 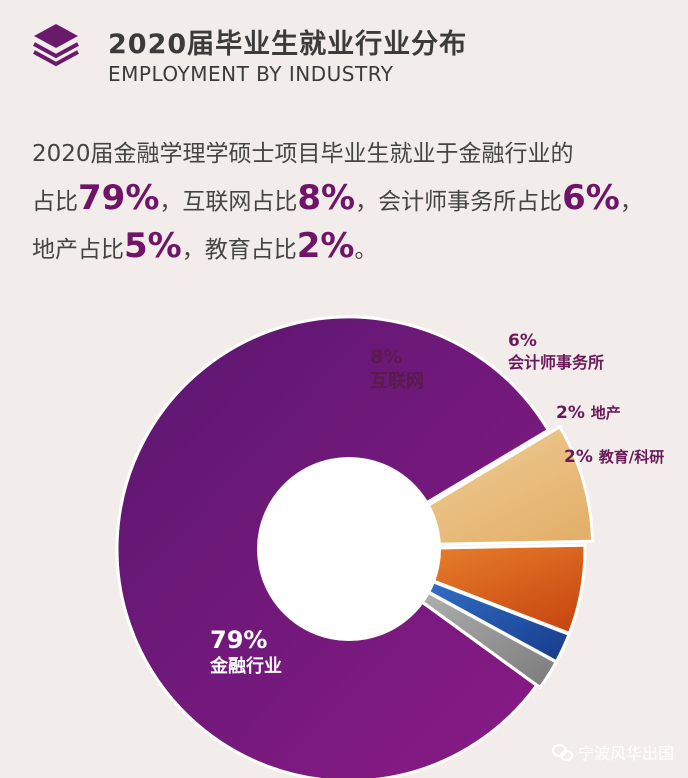 I want to click on description-line-3: 地产占比5%，教育占比2%。, so click(x=347, y=248).